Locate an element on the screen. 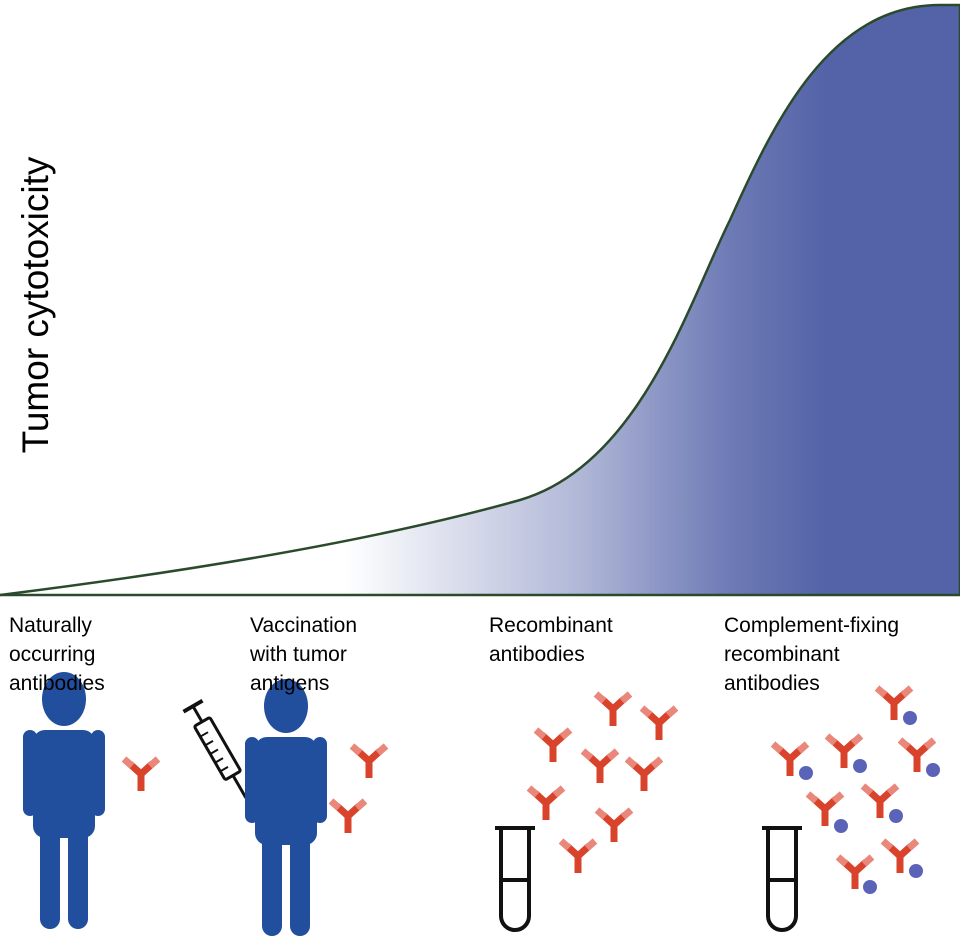 This screenshot has height=939, width=960. category-label-complement: Complement-fixing recombinant antibodies is located at coordinates (812, 654).